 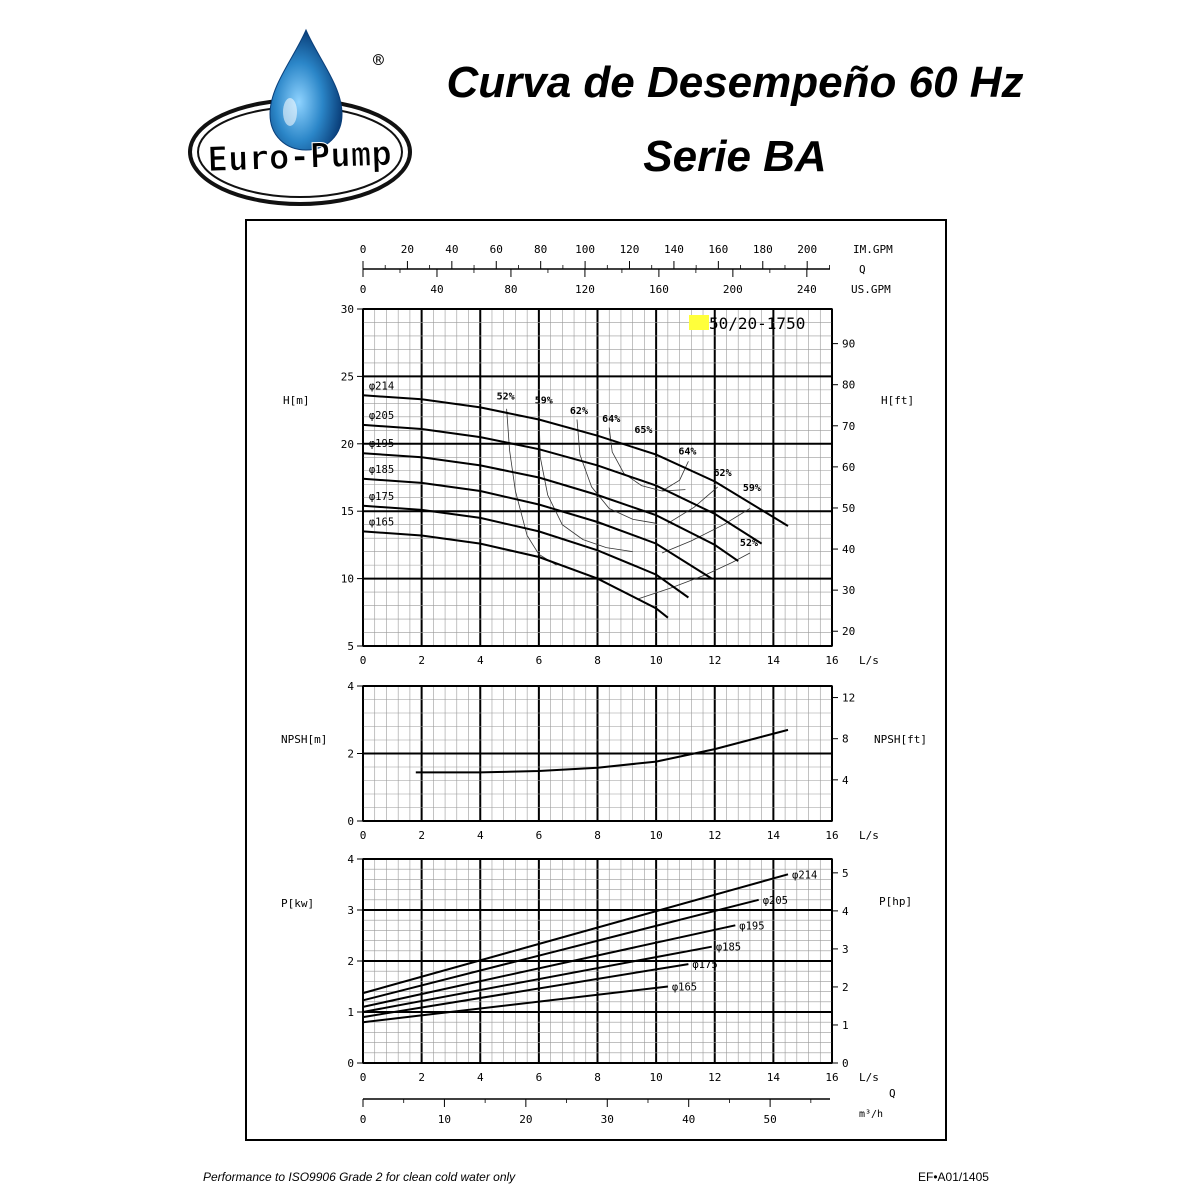 What do you see at coordinates (688, 1119) in the screenshot?
I see `m3h-tick-label: 40` at bounding box center [688, 1119].